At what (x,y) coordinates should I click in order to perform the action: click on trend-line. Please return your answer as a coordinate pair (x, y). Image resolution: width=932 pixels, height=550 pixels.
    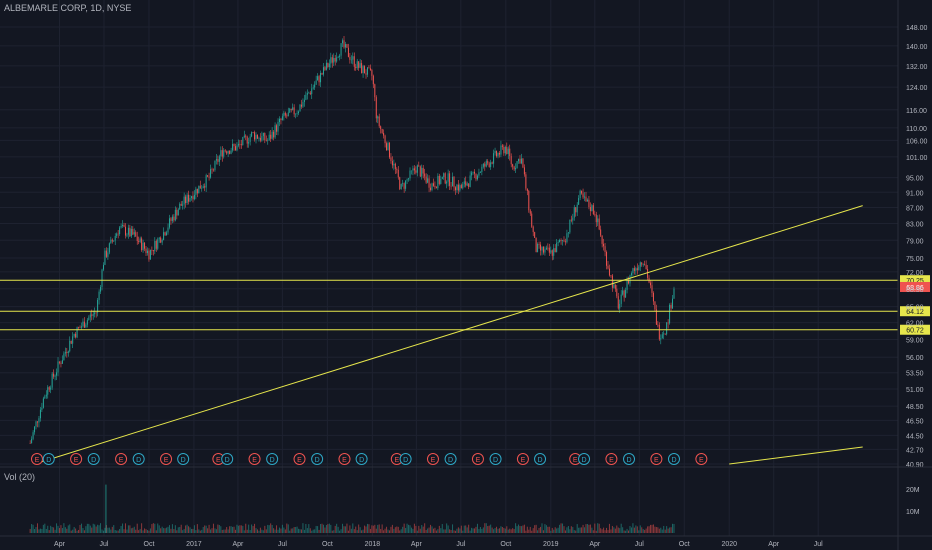
    Looking at the image, I should click on (796, 455).